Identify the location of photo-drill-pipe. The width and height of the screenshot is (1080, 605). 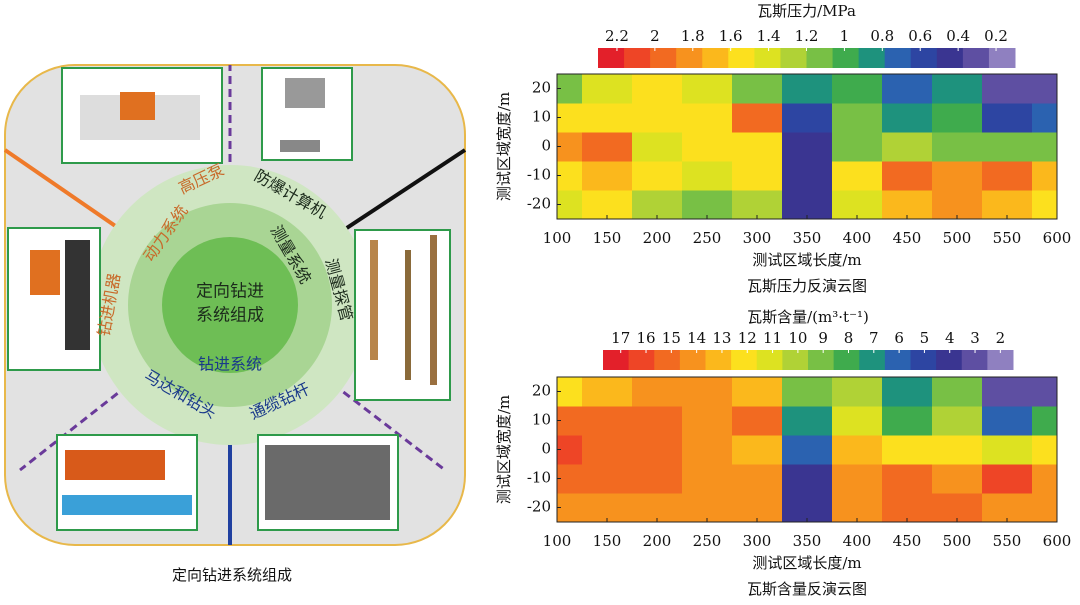
(327, 482).